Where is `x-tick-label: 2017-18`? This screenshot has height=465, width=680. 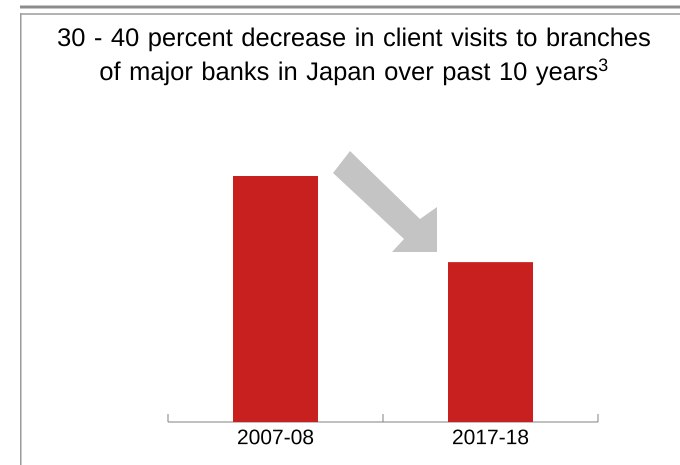 x-tick-label: 2017-18 is located at coordinates (490, 437).